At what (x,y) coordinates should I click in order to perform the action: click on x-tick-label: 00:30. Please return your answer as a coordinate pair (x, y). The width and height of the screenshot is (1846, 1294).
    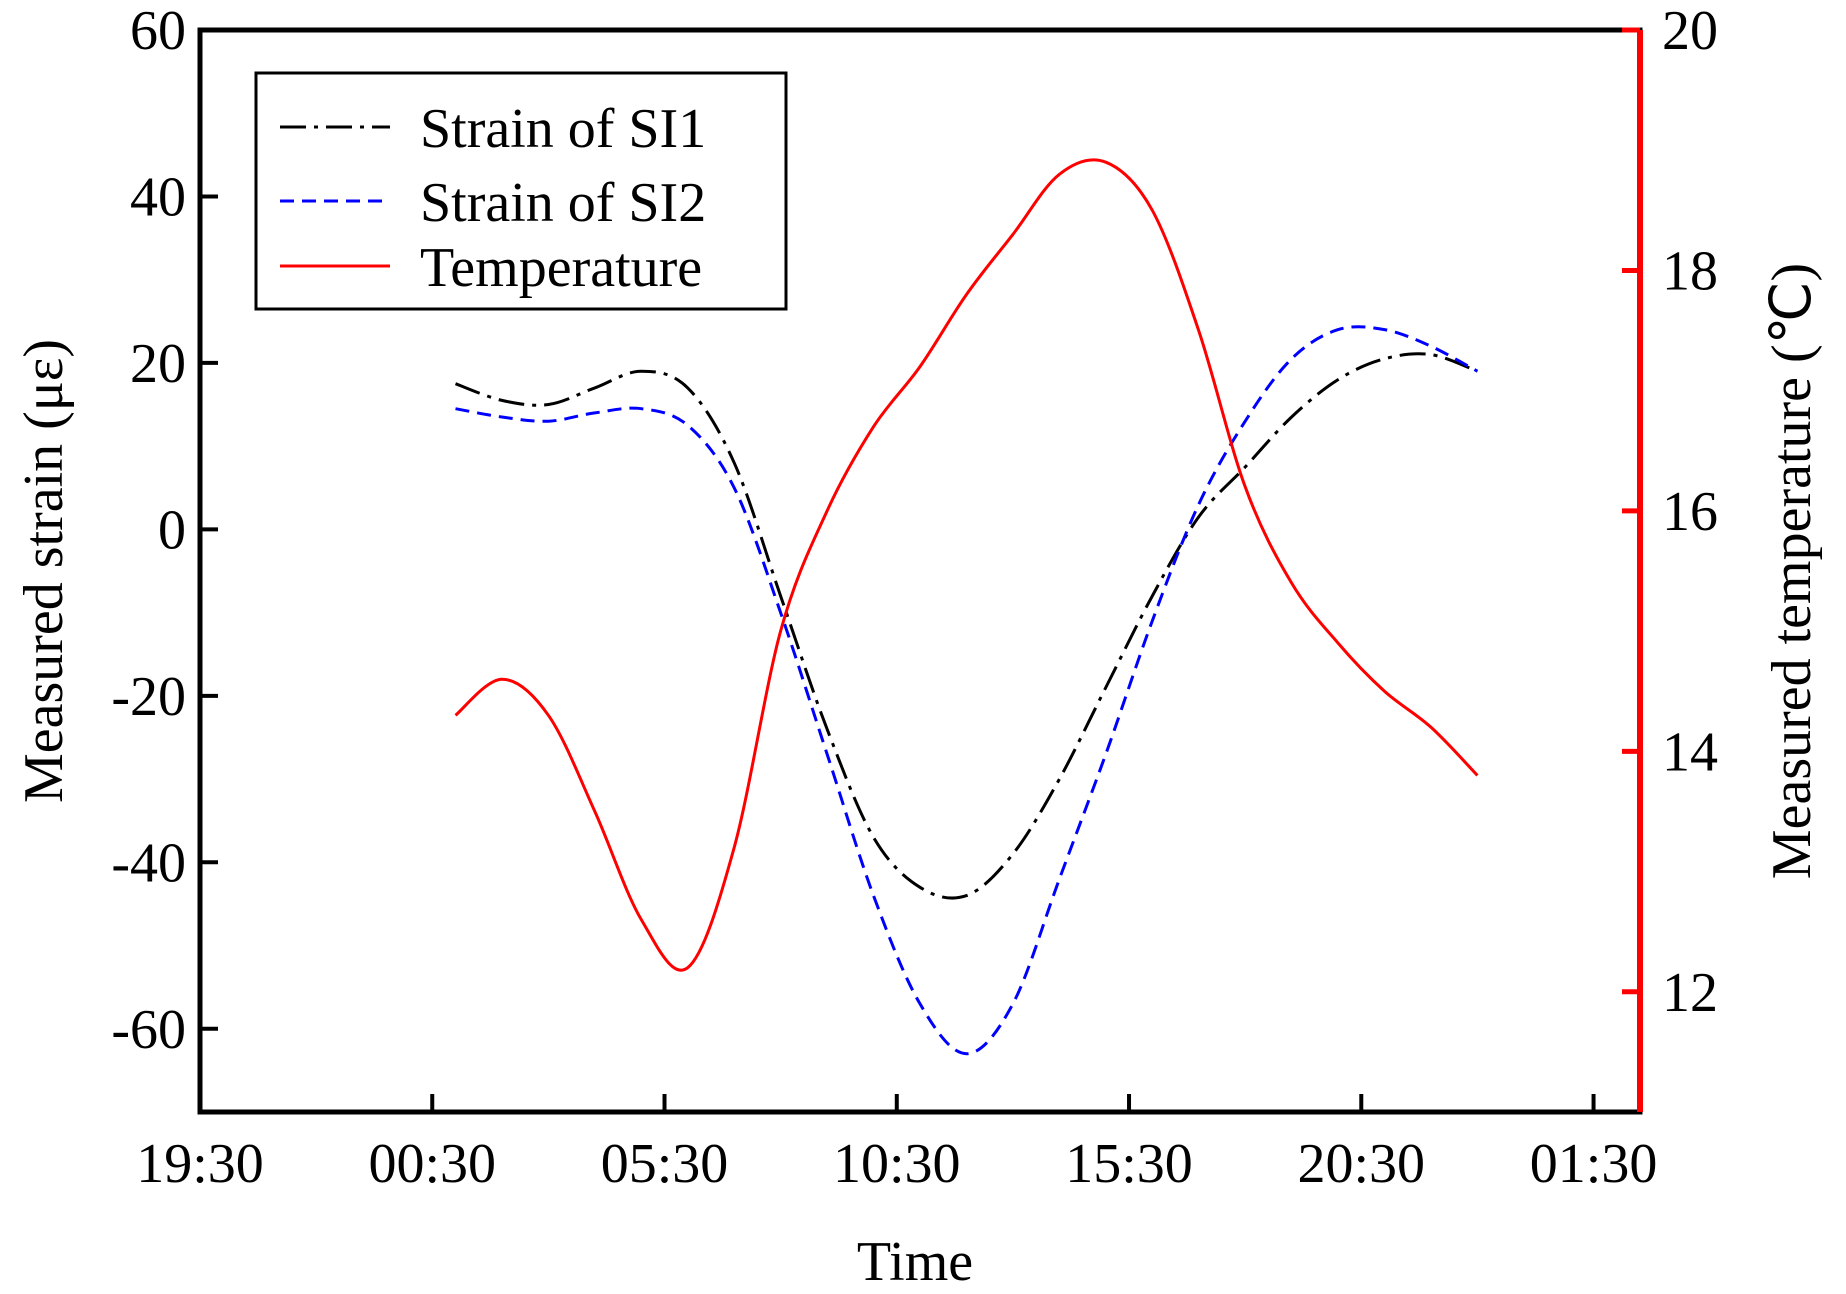
    Looking at the image, I should click on (432, 1164).